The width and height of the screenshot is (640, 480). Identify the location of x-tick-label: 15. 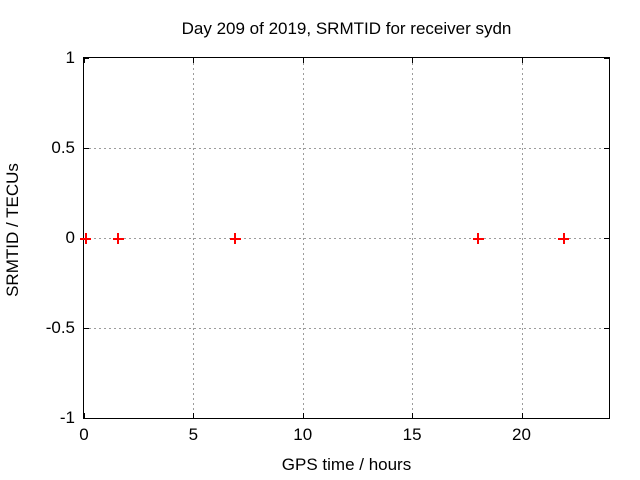
(412, 434).